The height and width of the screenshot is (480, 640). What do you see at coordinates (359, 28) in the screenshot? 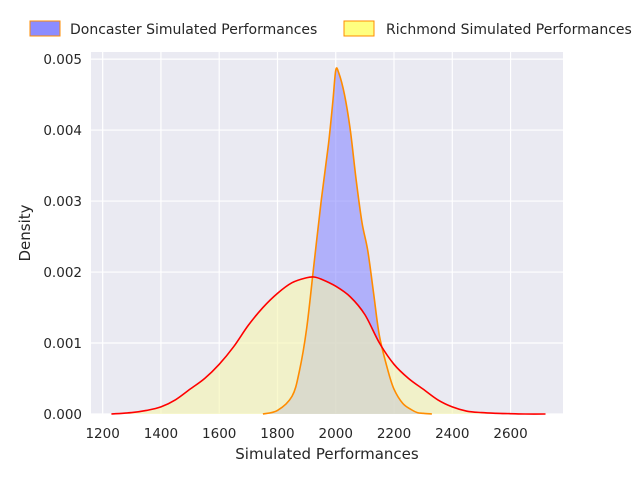
I see `legend-swatch-richmond` at bounding box center [359, 28].